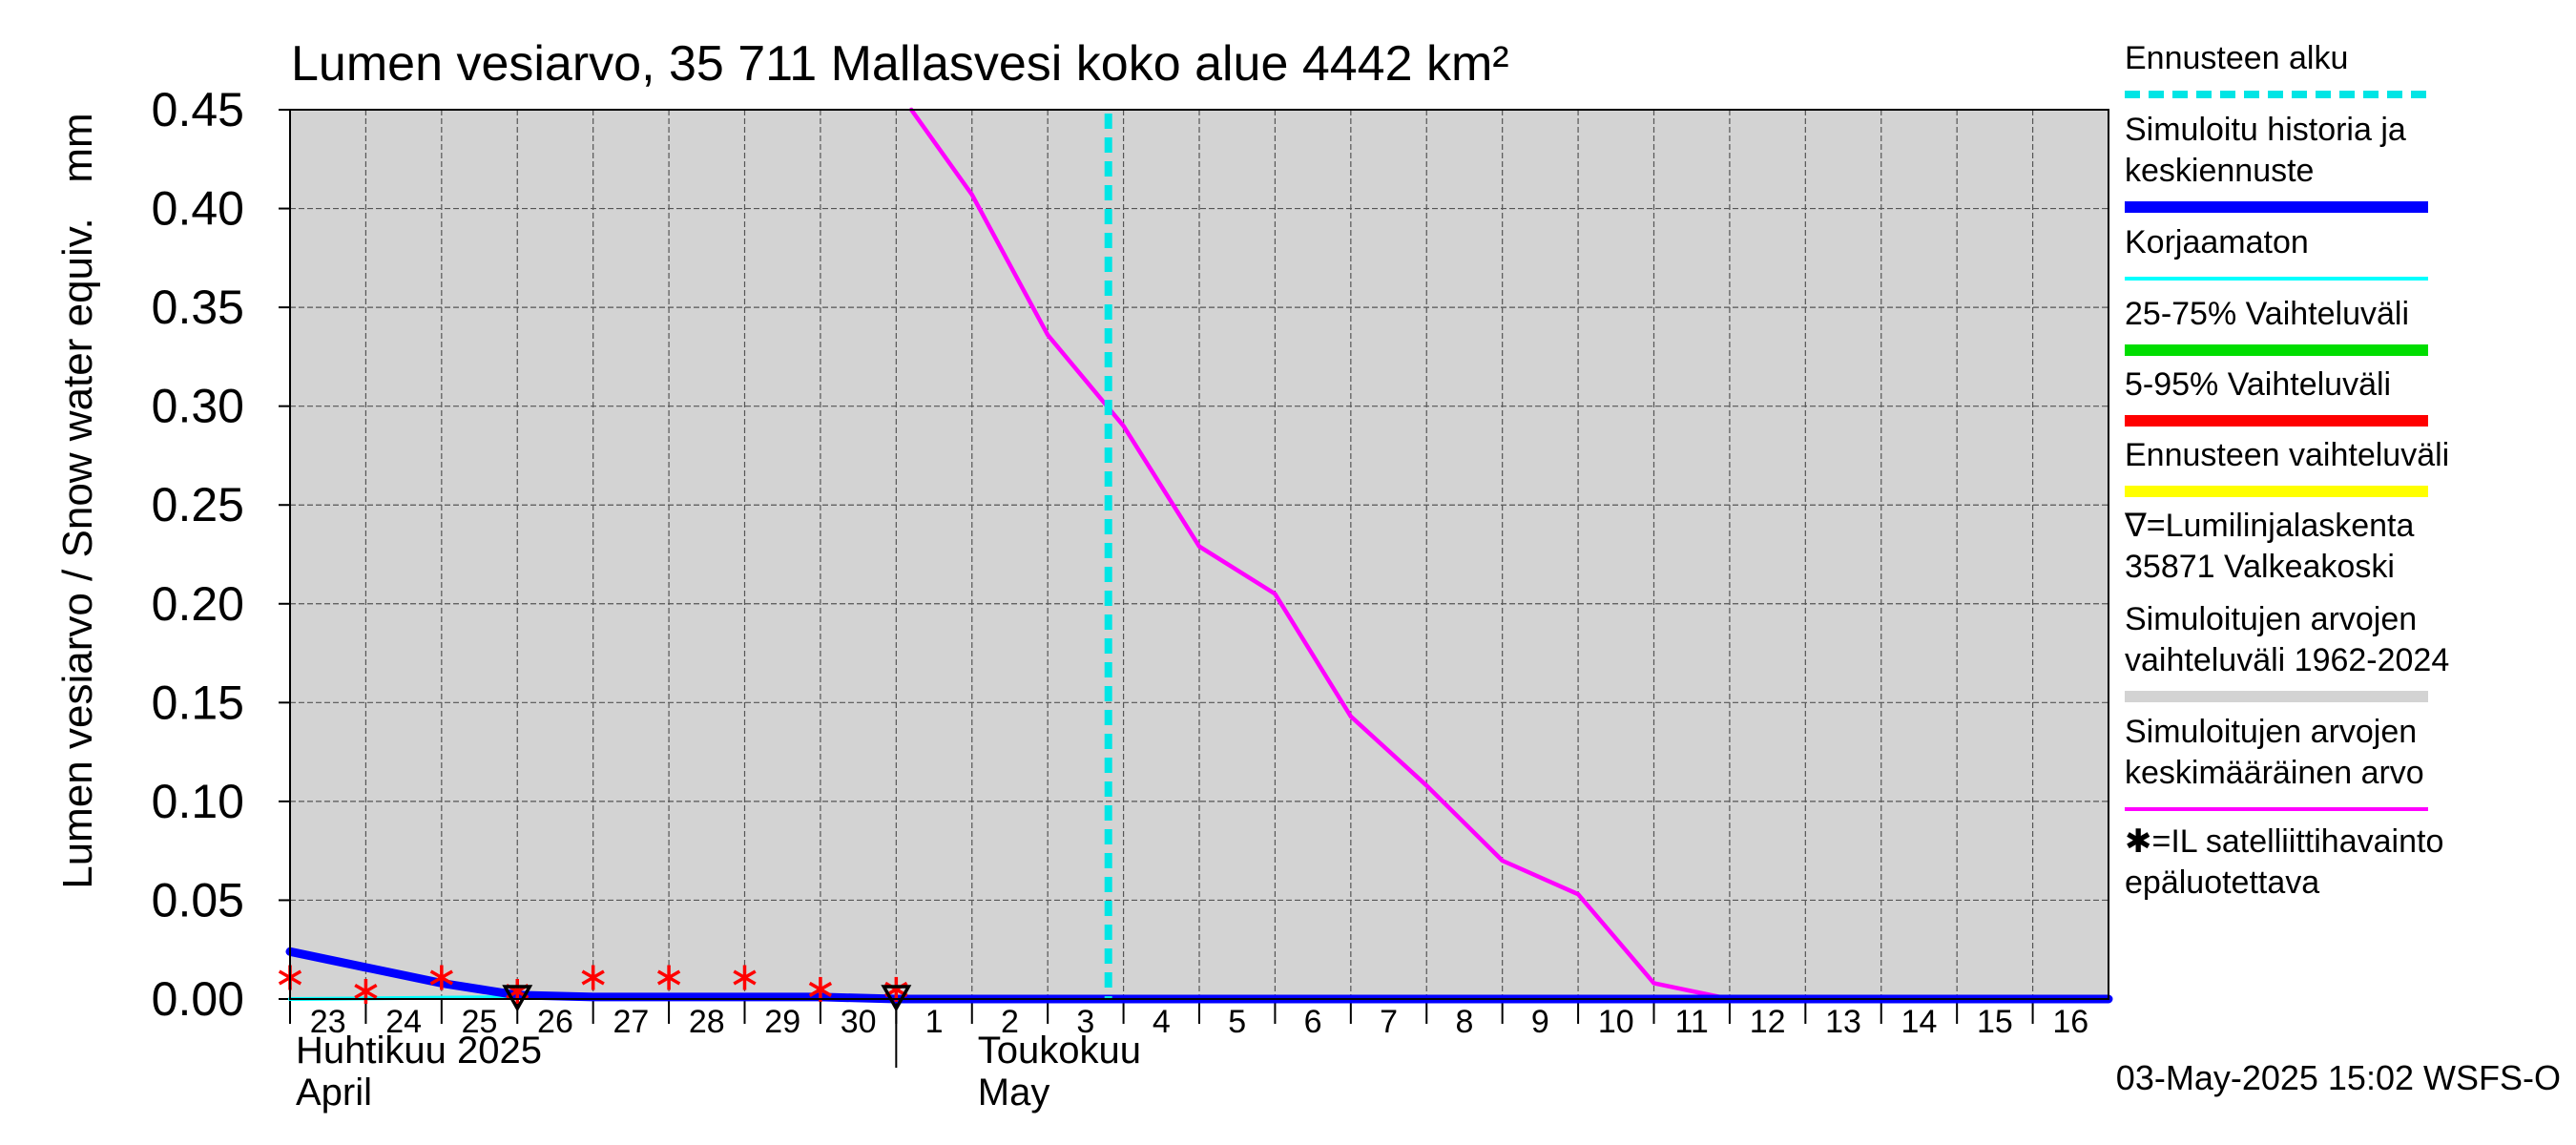 This screenshot has width=2576, height=1145. Describe the element at coordinates (1919, 1022) in the screenshot. I see `x-tick-label: 14` at that location.